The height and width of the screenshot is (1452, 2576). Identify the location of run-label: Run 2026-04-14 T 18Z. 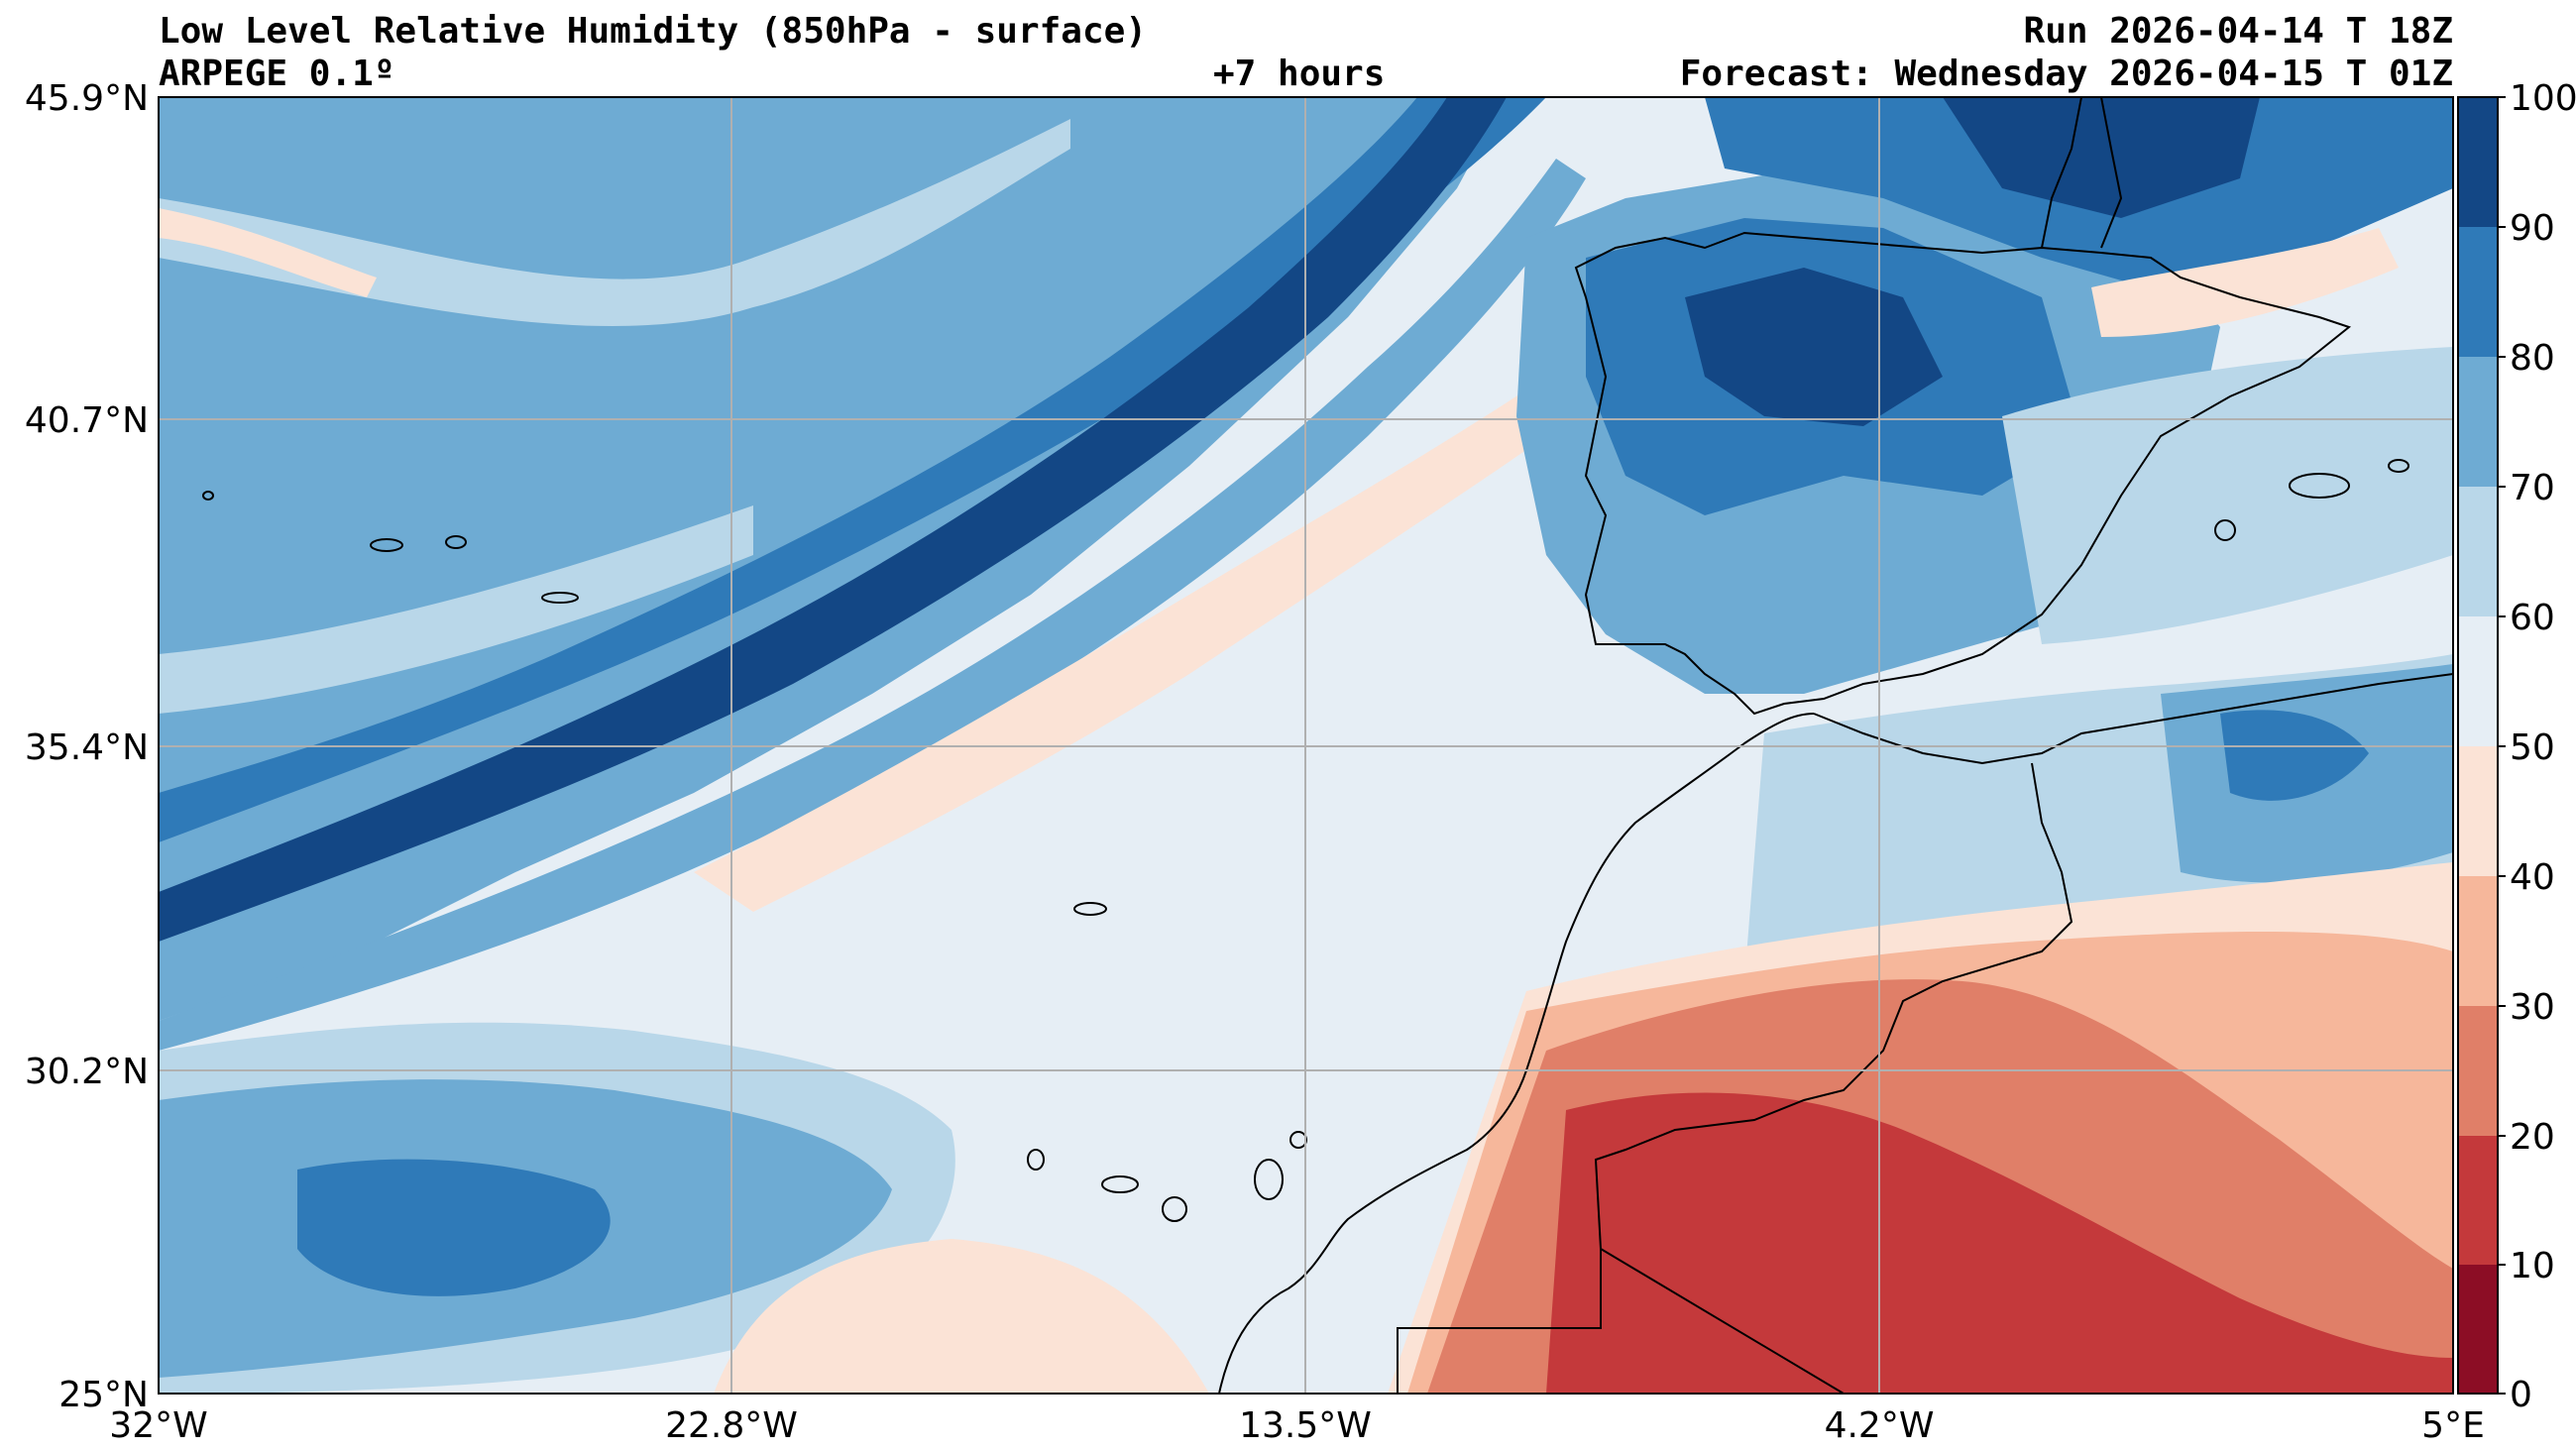
(2238, 31).